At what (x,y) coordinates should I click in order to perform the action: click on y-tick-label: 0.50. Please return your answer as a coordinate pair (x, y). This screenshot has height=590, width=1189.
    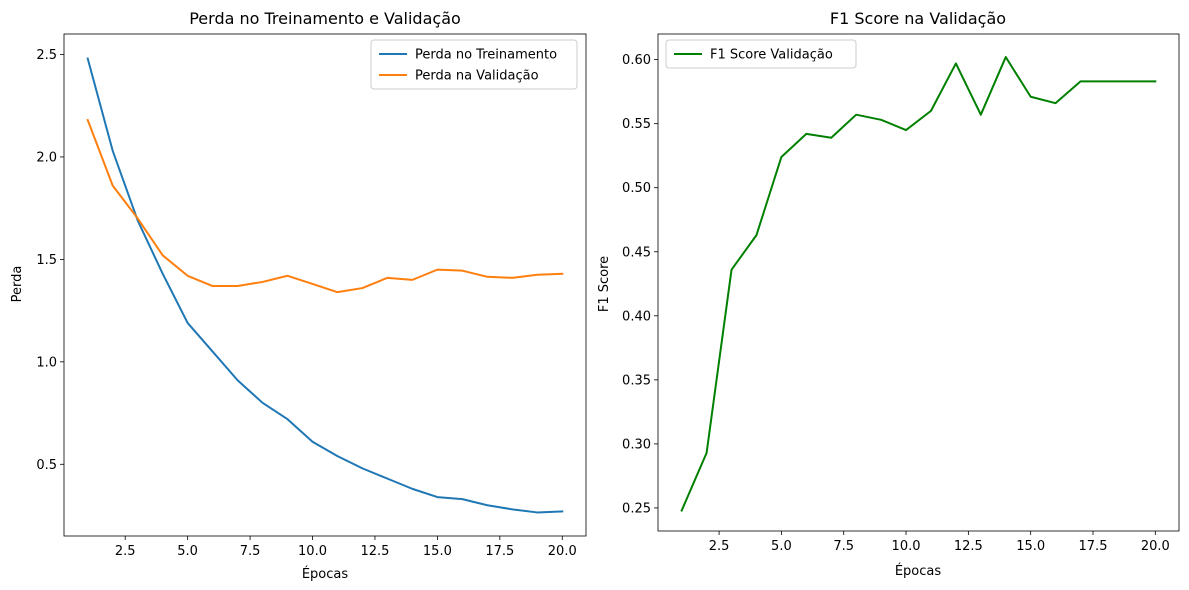
    Looking at the image, I should click on (636, 188).